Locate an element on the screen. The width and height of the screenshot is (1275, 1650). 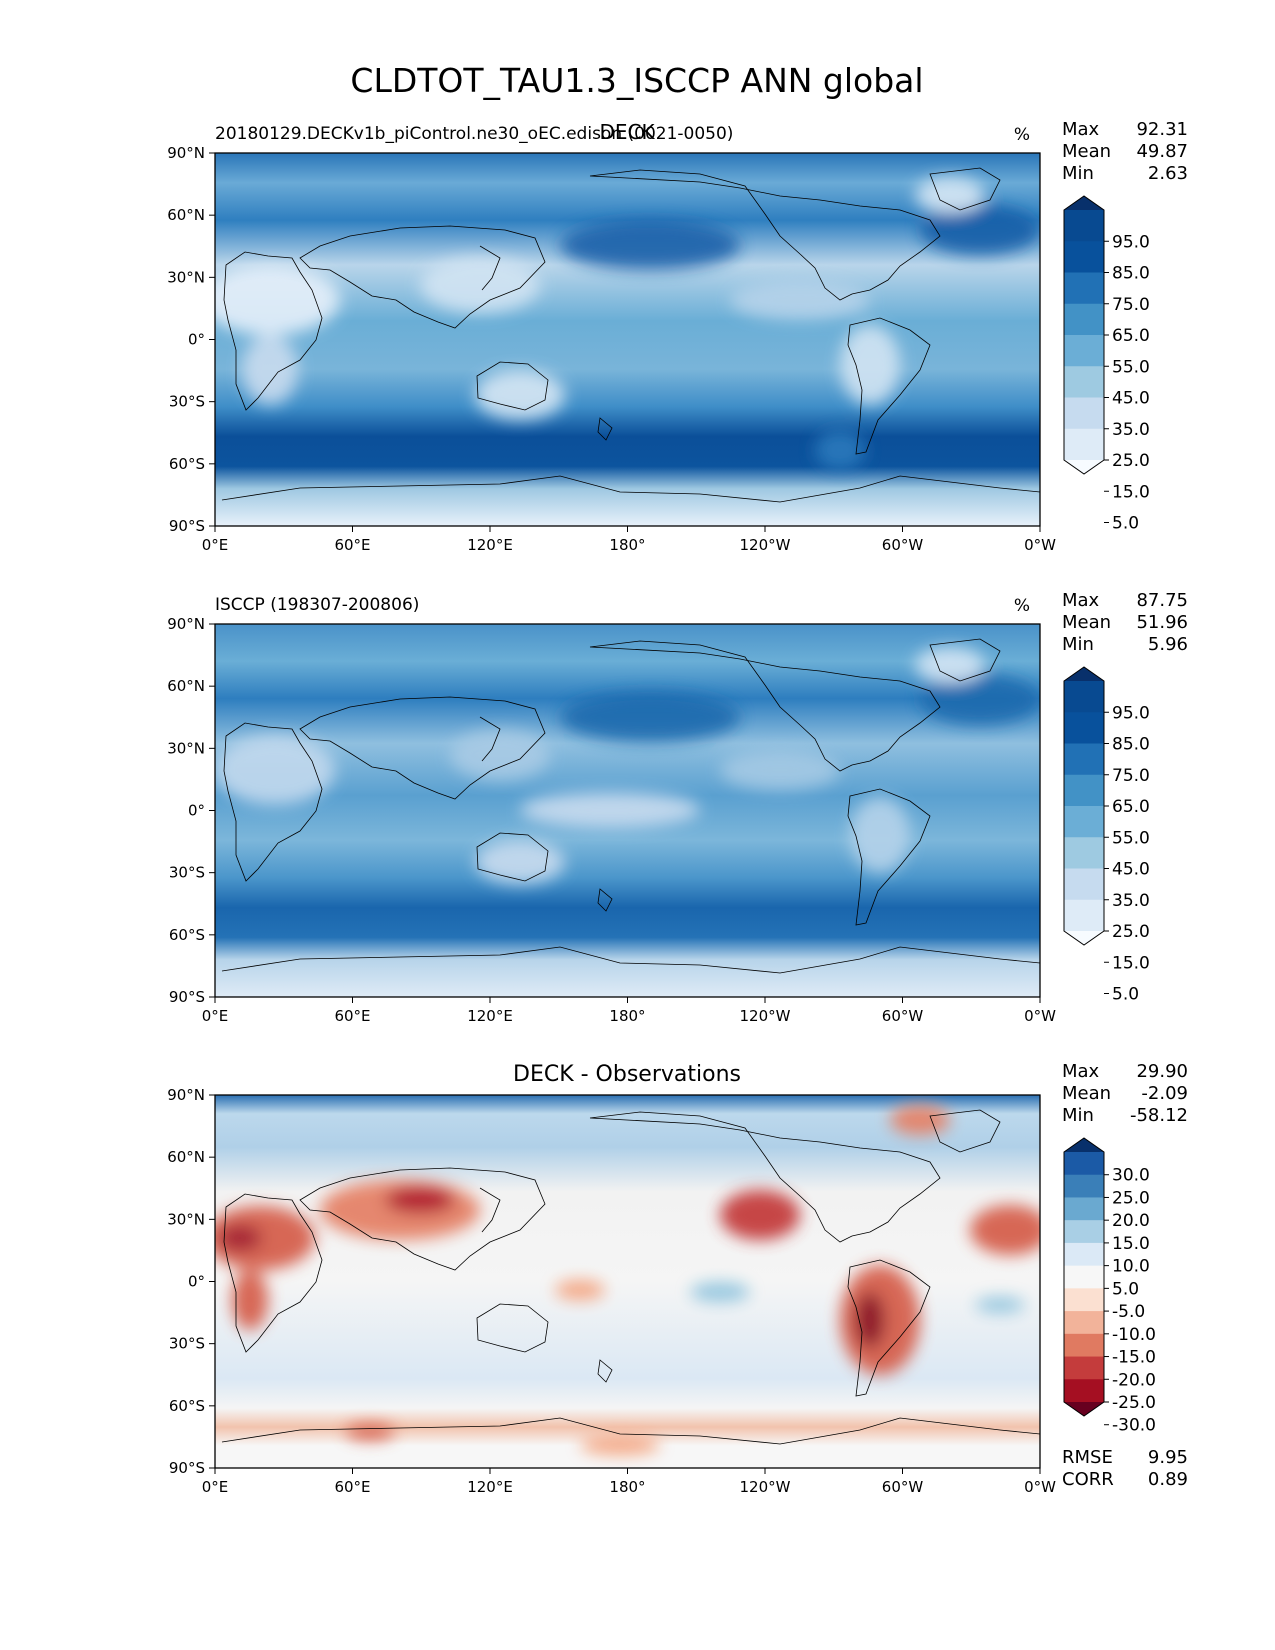
colorbar-tick-label: 65.0 is located at coordinates (1131, 807).